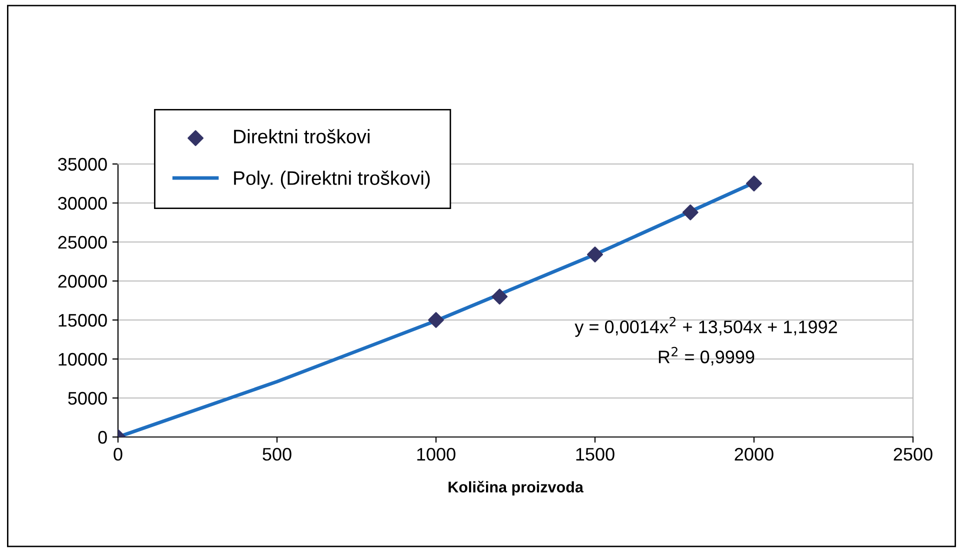 This screenshot has width=963, height=552. What do you see at coordinates (82, 281) in the screenshot?
I see `y-tick-label: 20000` at bounding box center [82, 281].